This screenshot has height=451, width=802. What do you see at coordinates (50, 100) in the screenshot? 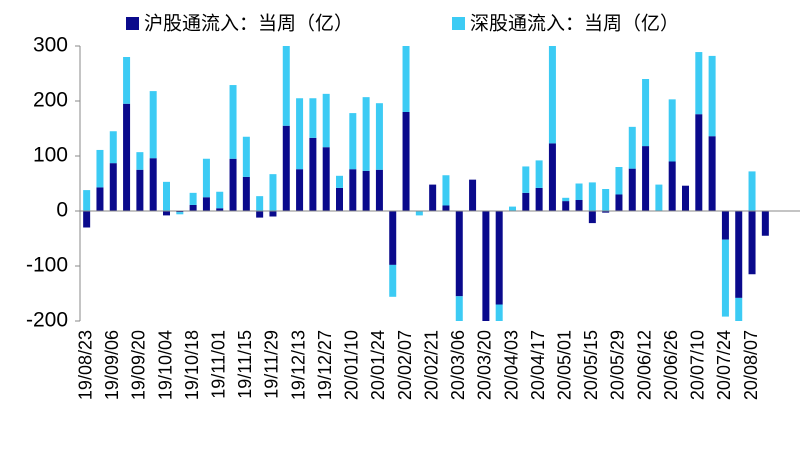
I see `y-tick-label: 200` at bounding box center [50, 100].